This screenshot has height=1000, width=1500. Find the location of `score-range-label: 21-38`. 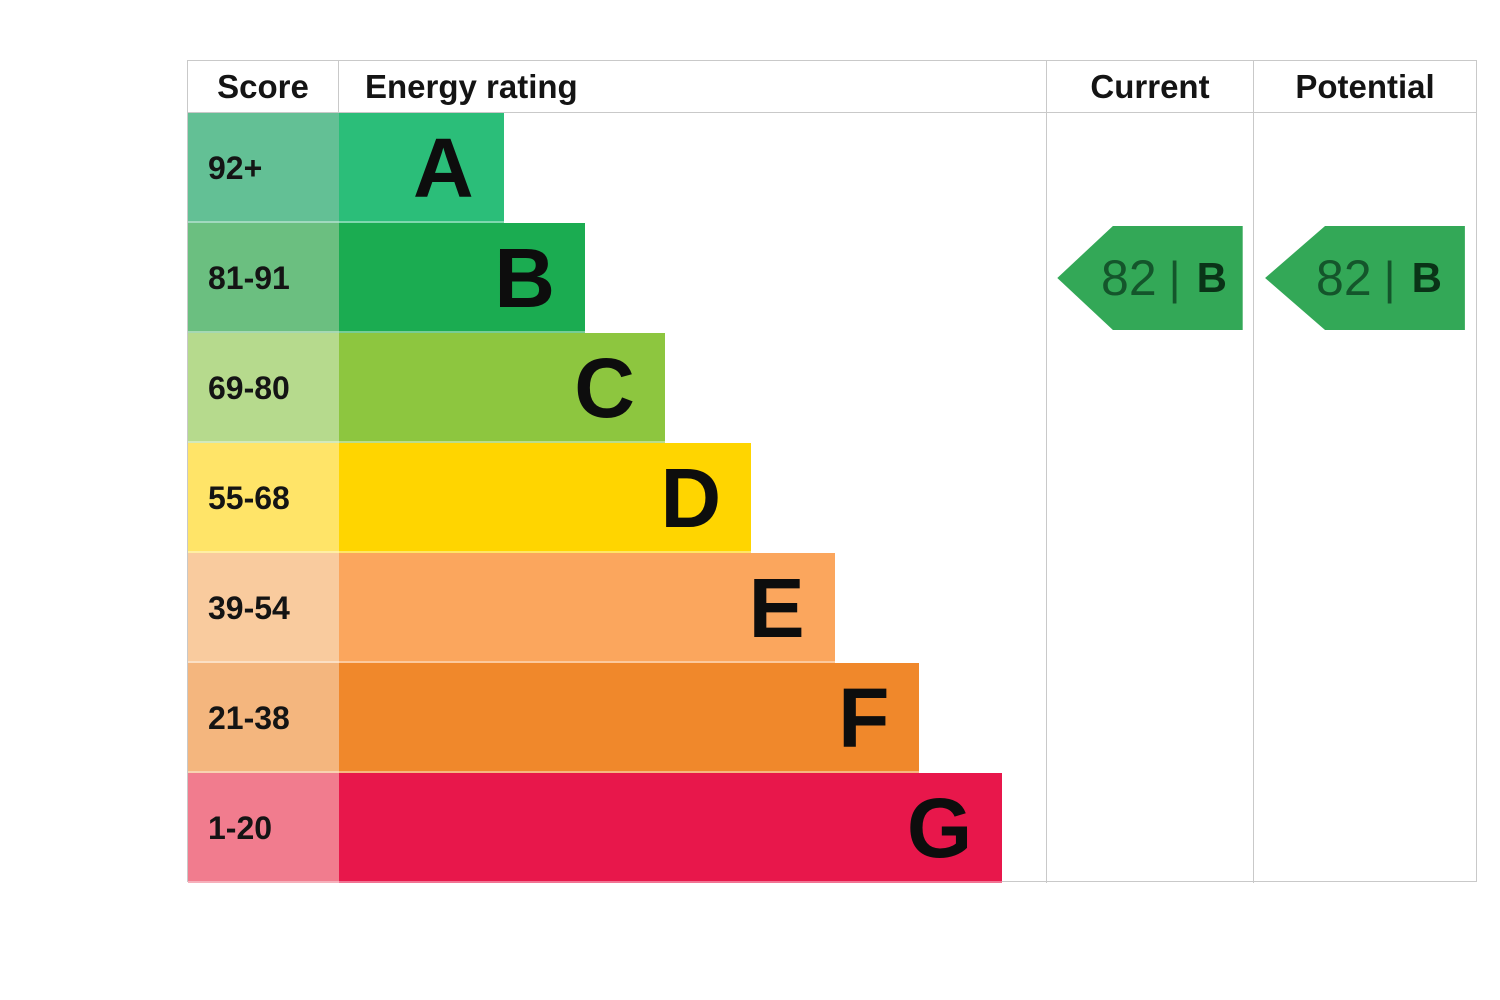

score-range-label: 21-38 is located at coordinates (249, 717).